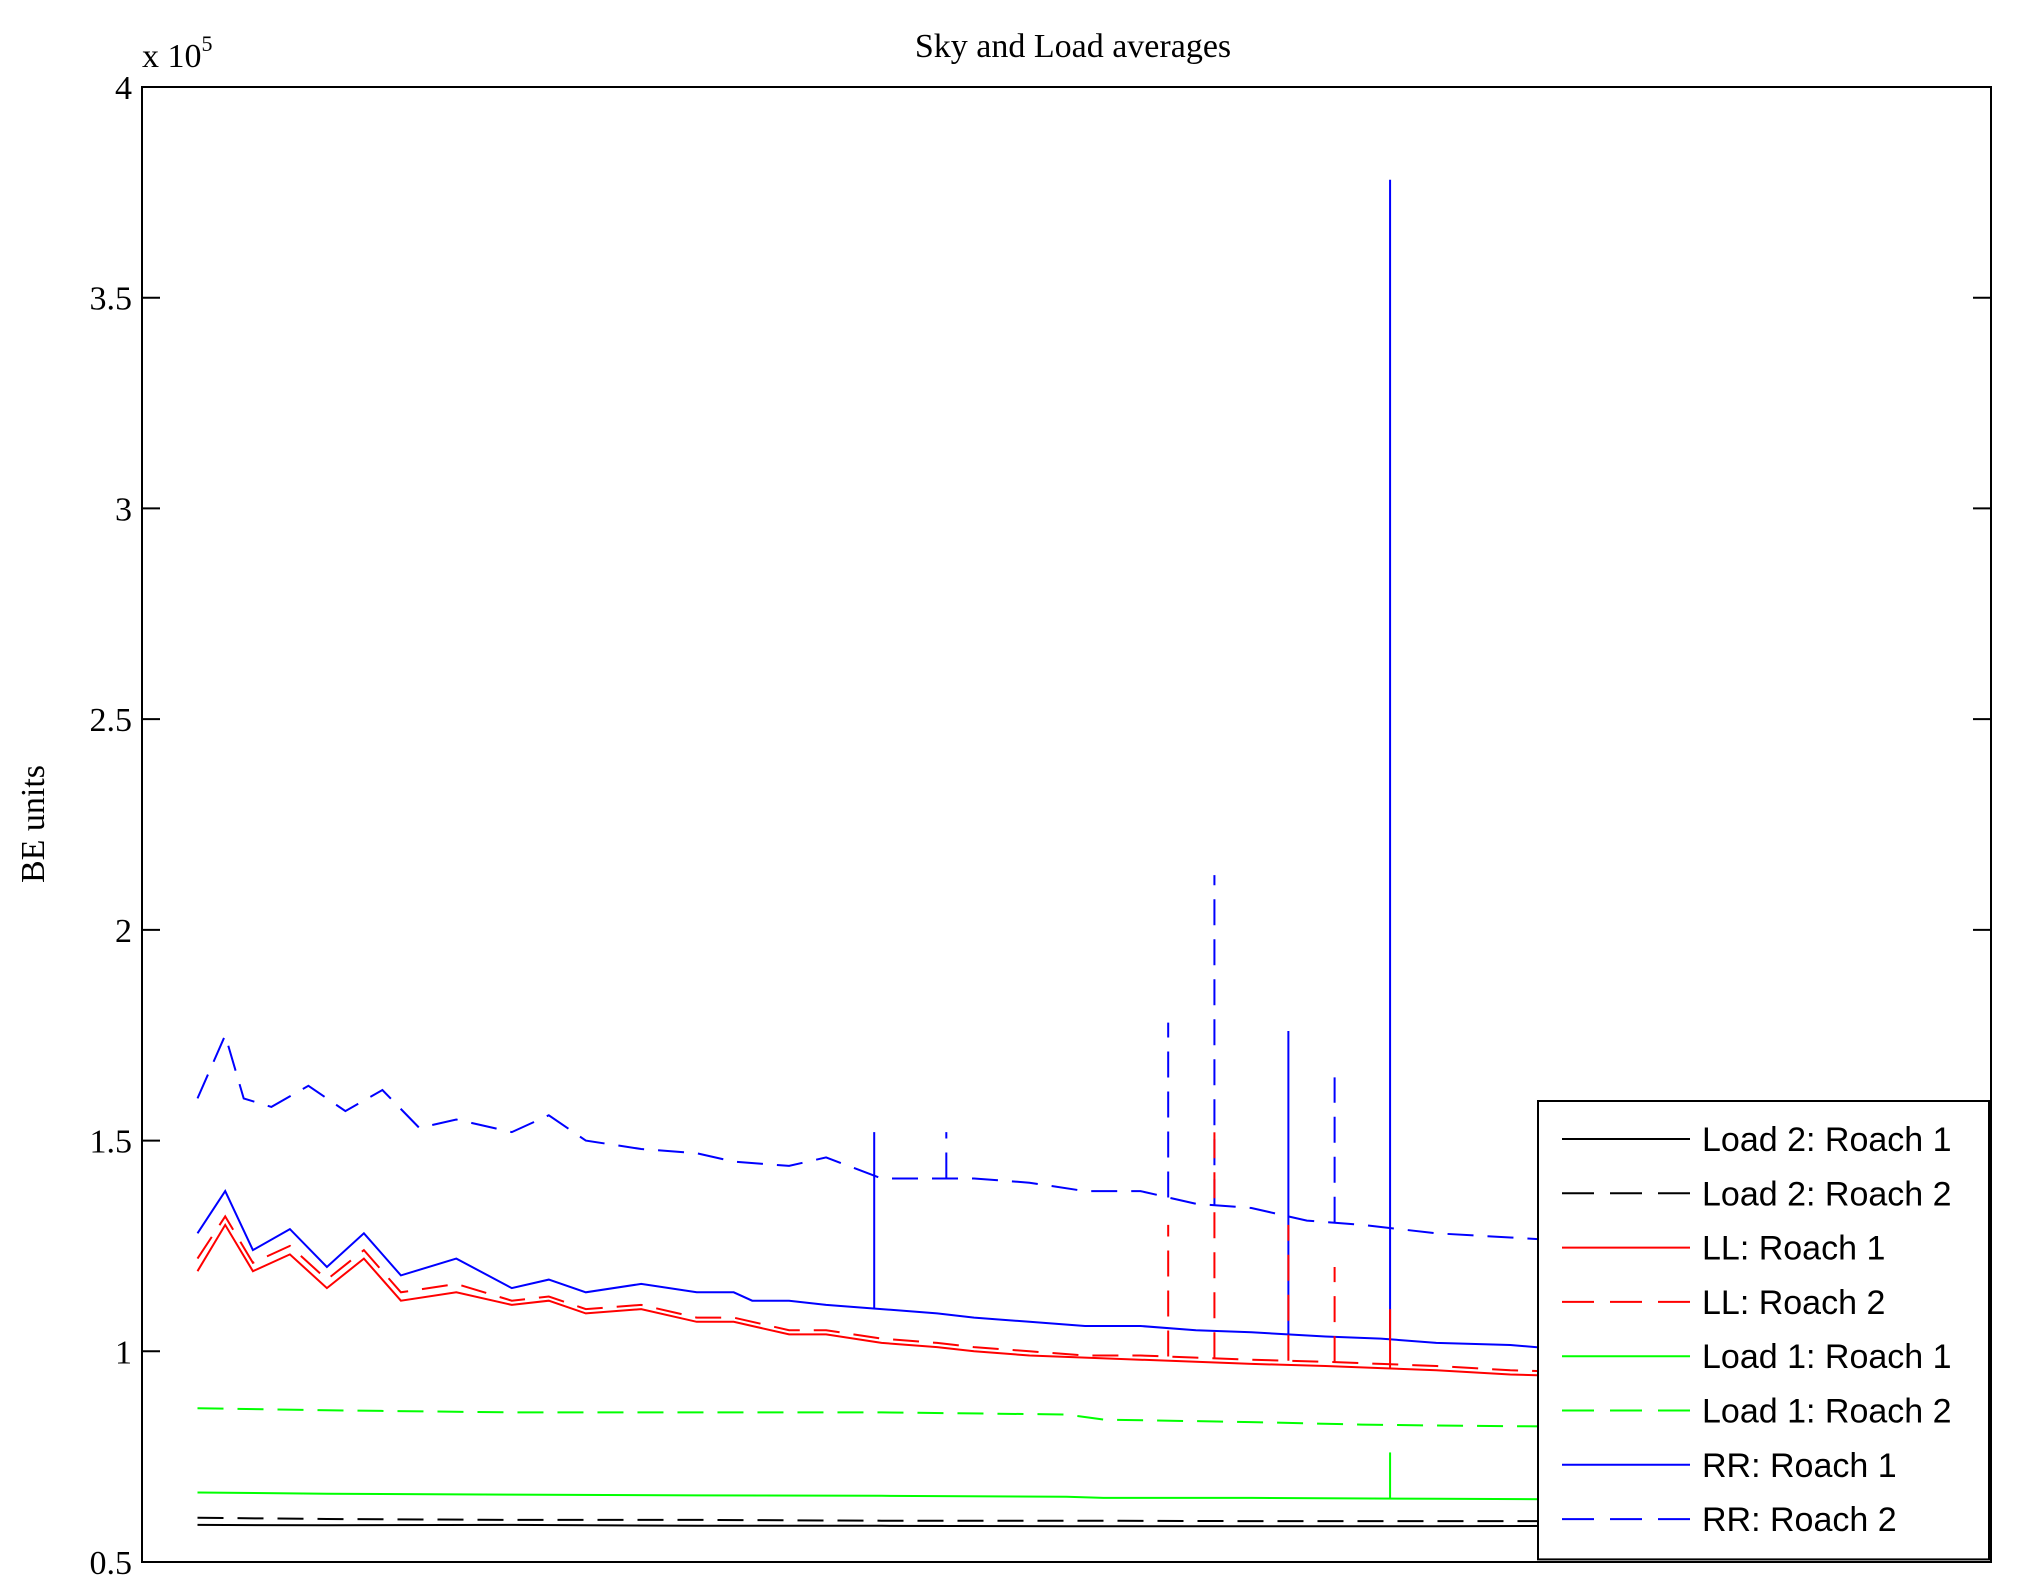 The height and width of the screenshot is (1592, 2029). Describe the element at coordinates (1827, 1140) in the screenshot. I see `legend-label: Load 2: Roach 1` at that location.